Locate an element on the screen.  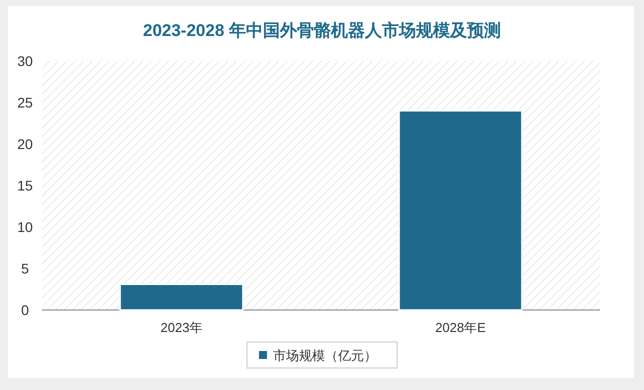
x-tick-label: 2023年 is located at coordinates (181, 327).